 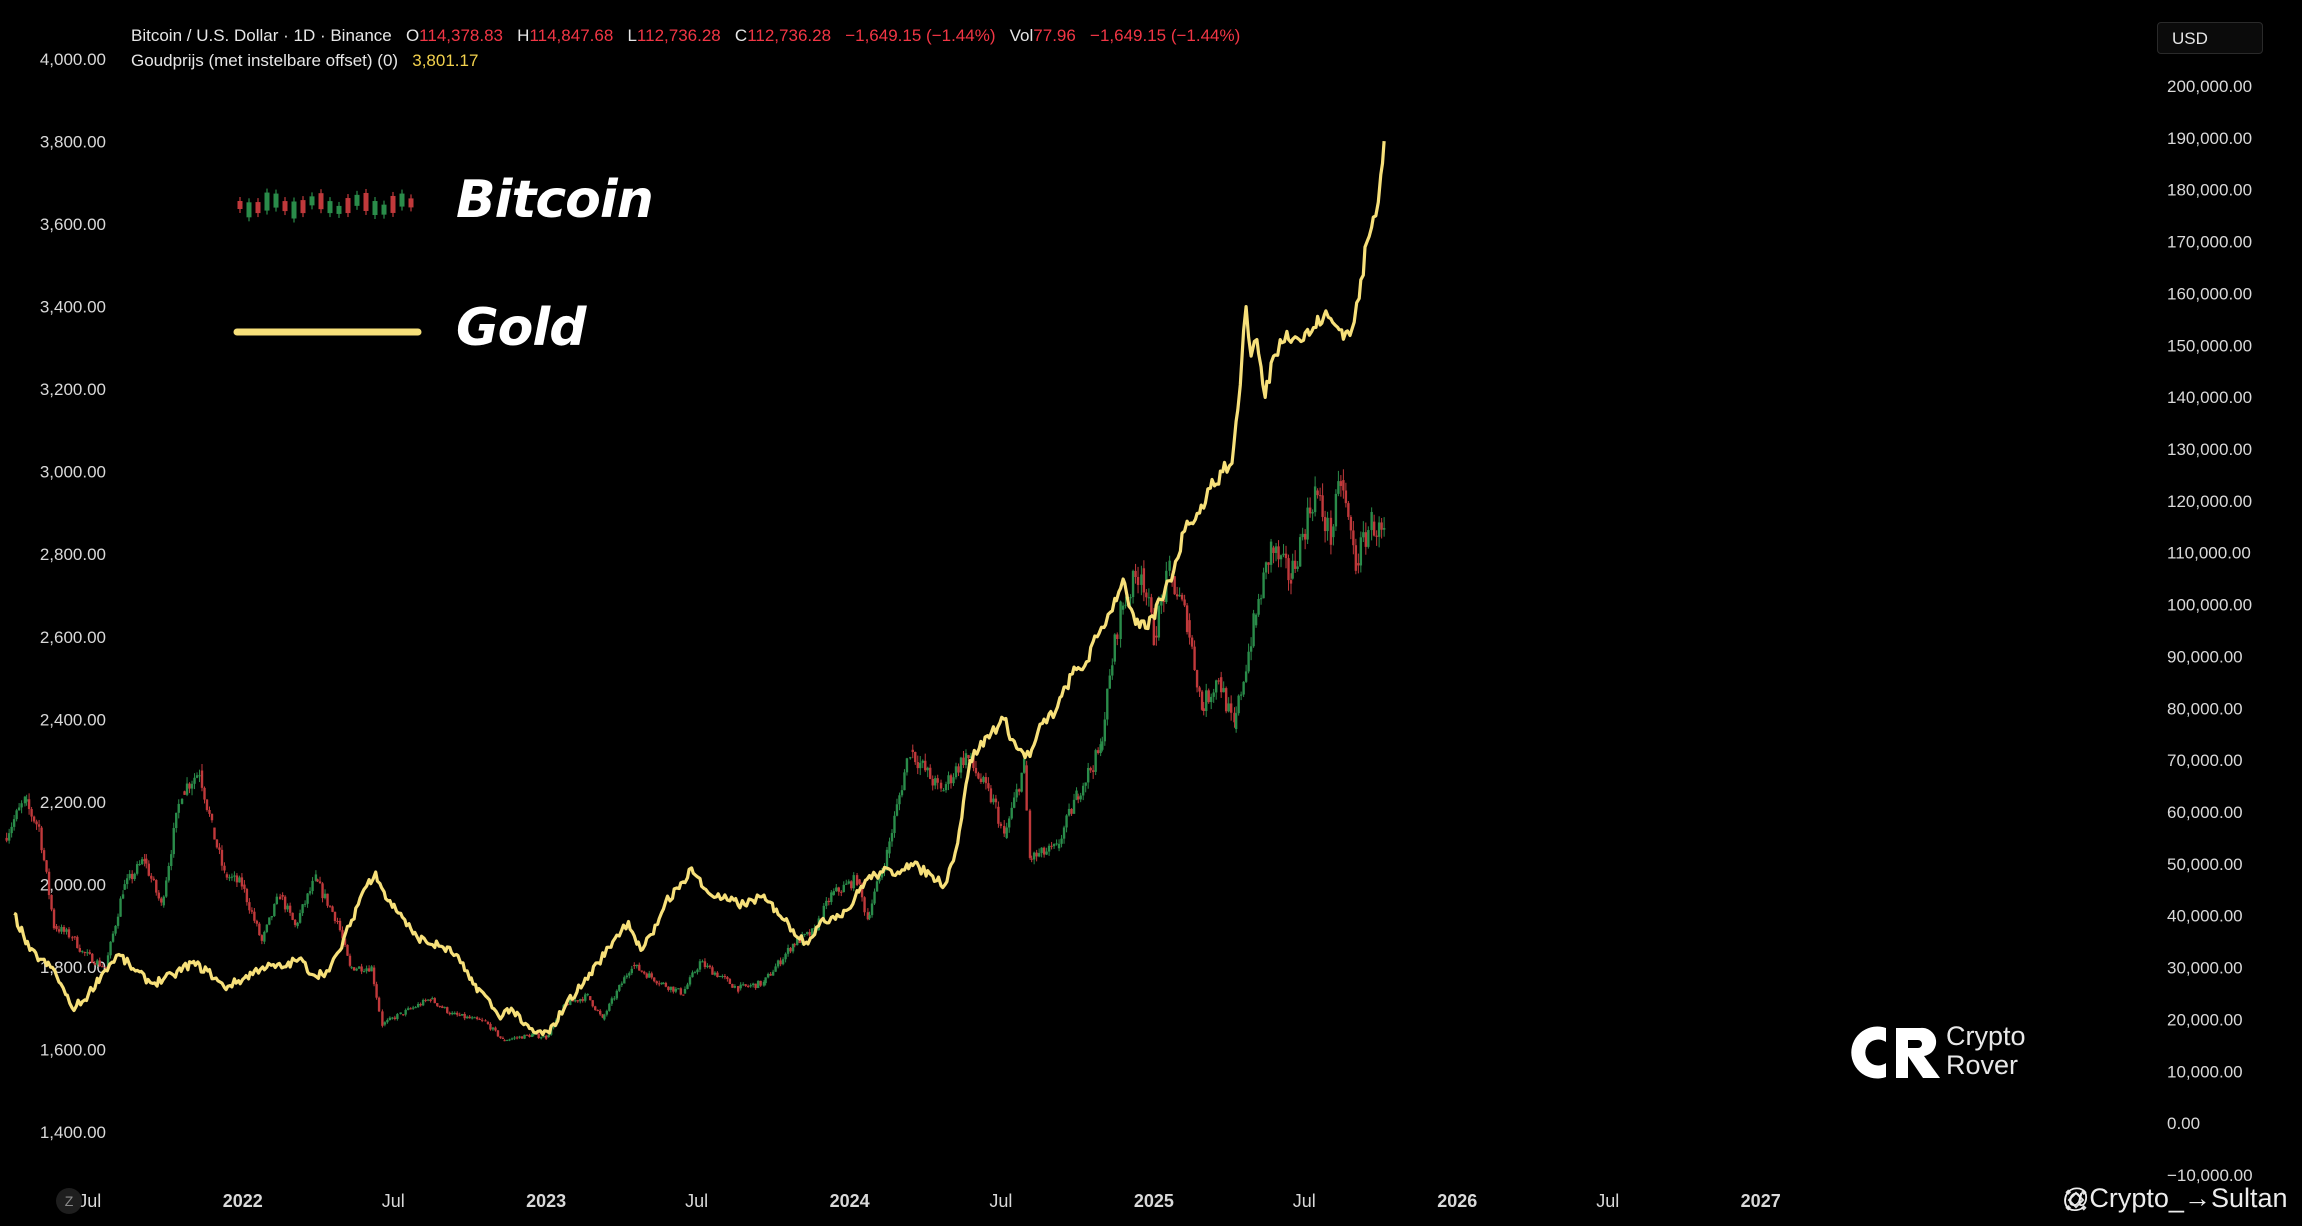 What do you see at coordinates (69, 1201) in the screenshot?
I see `z-button: Z` at bounding box center [69, 1201].